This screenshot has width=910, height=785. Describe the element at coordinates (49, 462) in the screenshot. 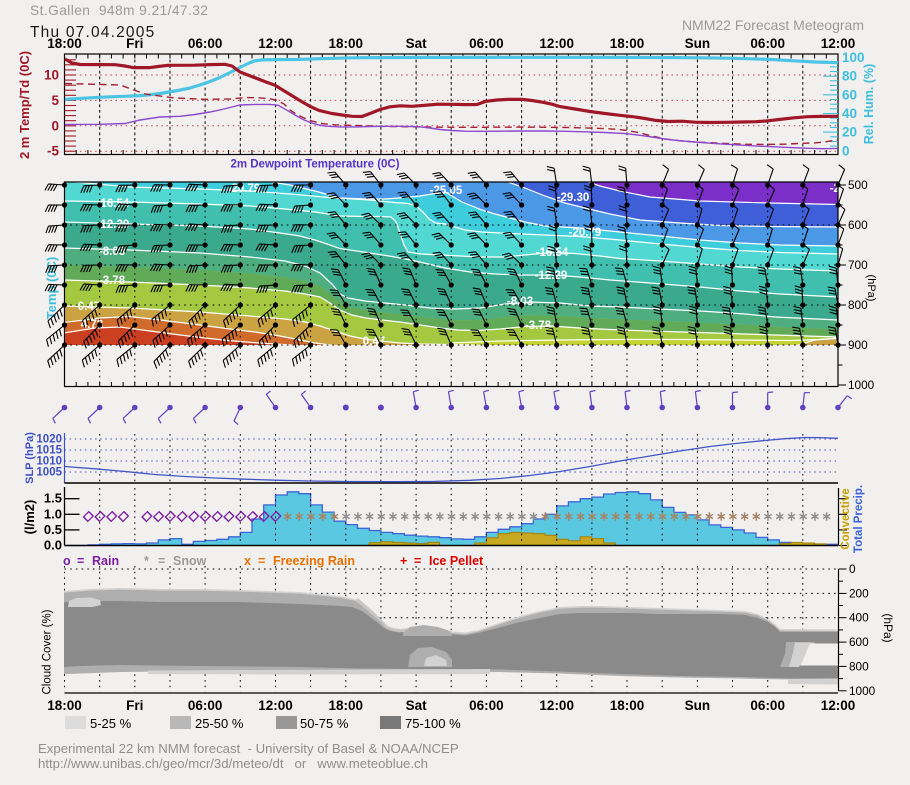

I see `svg-text: 1010` at that location.